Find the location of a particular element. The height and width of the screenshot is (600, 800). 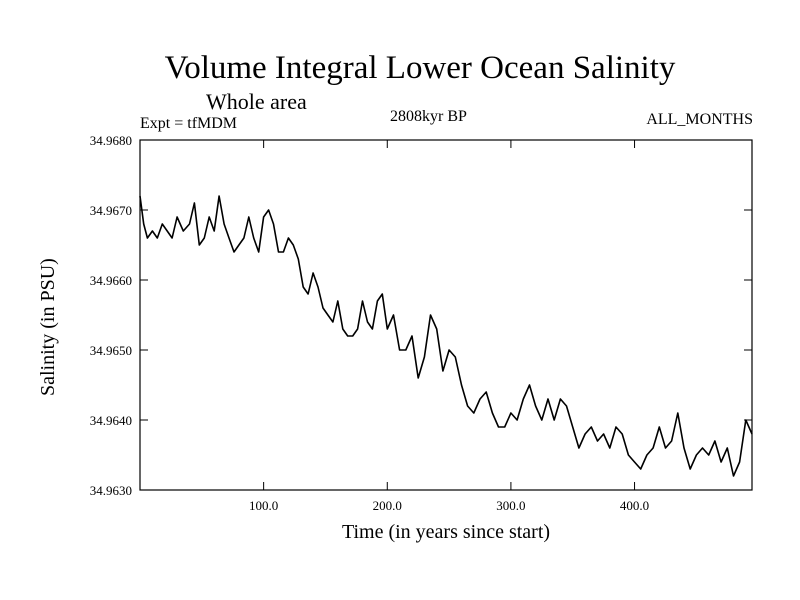

y-tick-label: 34.9630 is located at coordinates (111, 490).